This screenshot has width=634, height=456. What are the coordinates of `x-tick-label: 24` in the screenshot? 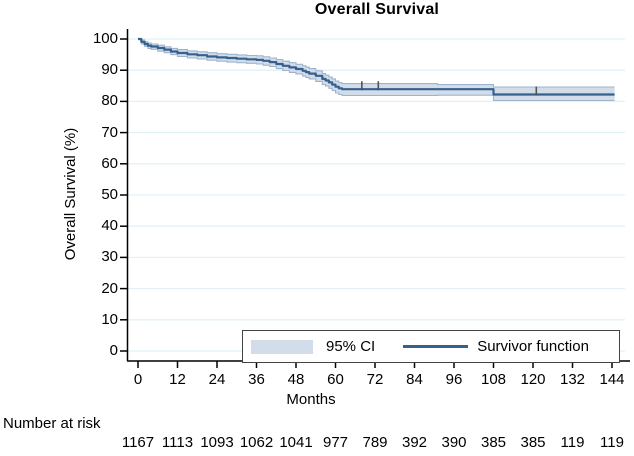 It's located at (217, 379).